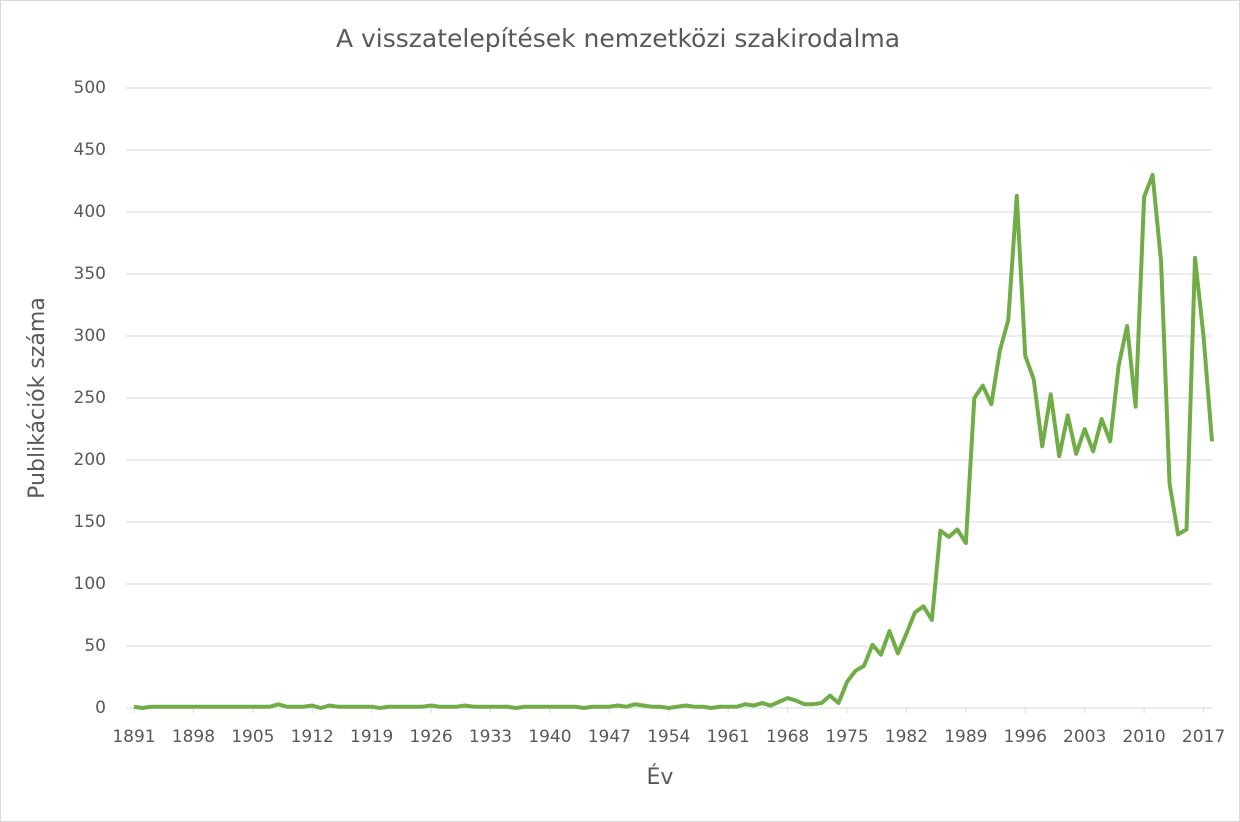 The image size is (1240, 822). Describe the element at coordinates (1143, 737) in the screenshot. I see `x-tick-label: 2010` at that location.